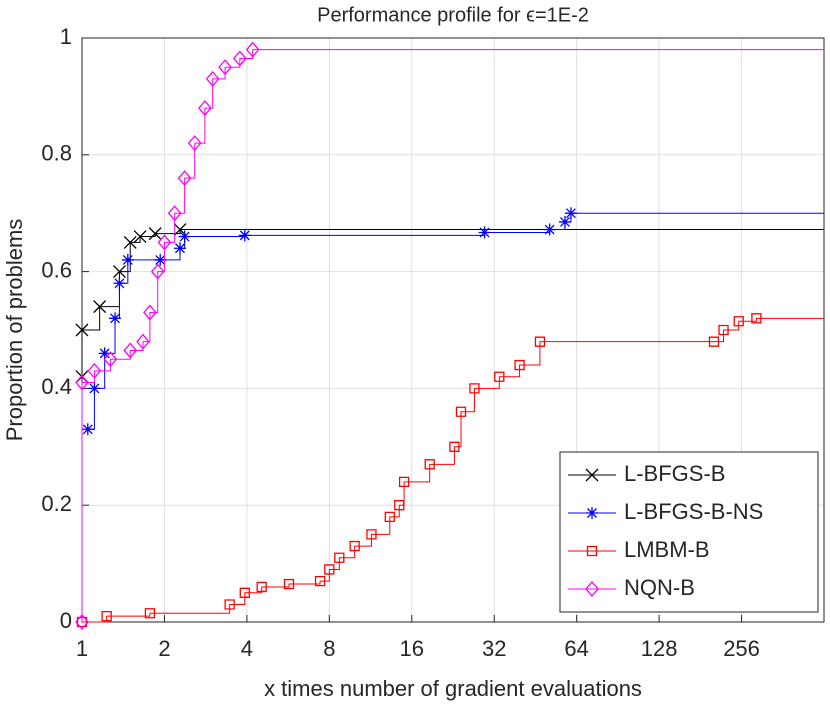 This screenshot has height=709, width=830. Describe the element at coordinates (56, 503) in the screenshot. I see `y-tick-label: 0.2` at that location.